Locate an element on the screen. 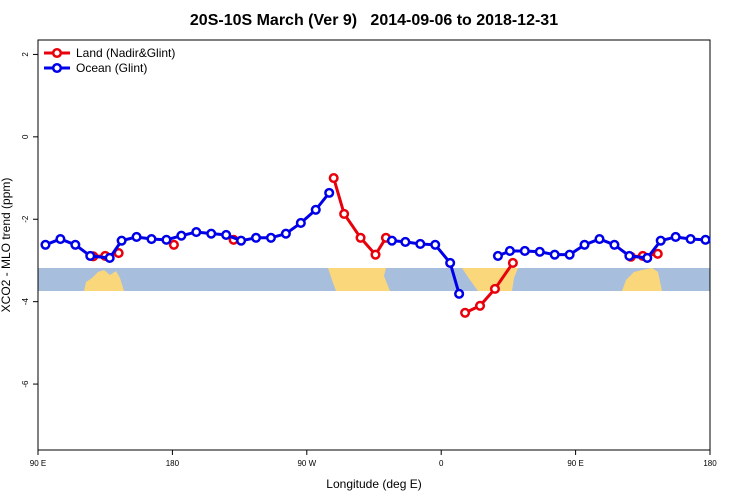 This screenshot has height=500, width=750. y-tick-label: -4 is located at coordinates (25, 302).